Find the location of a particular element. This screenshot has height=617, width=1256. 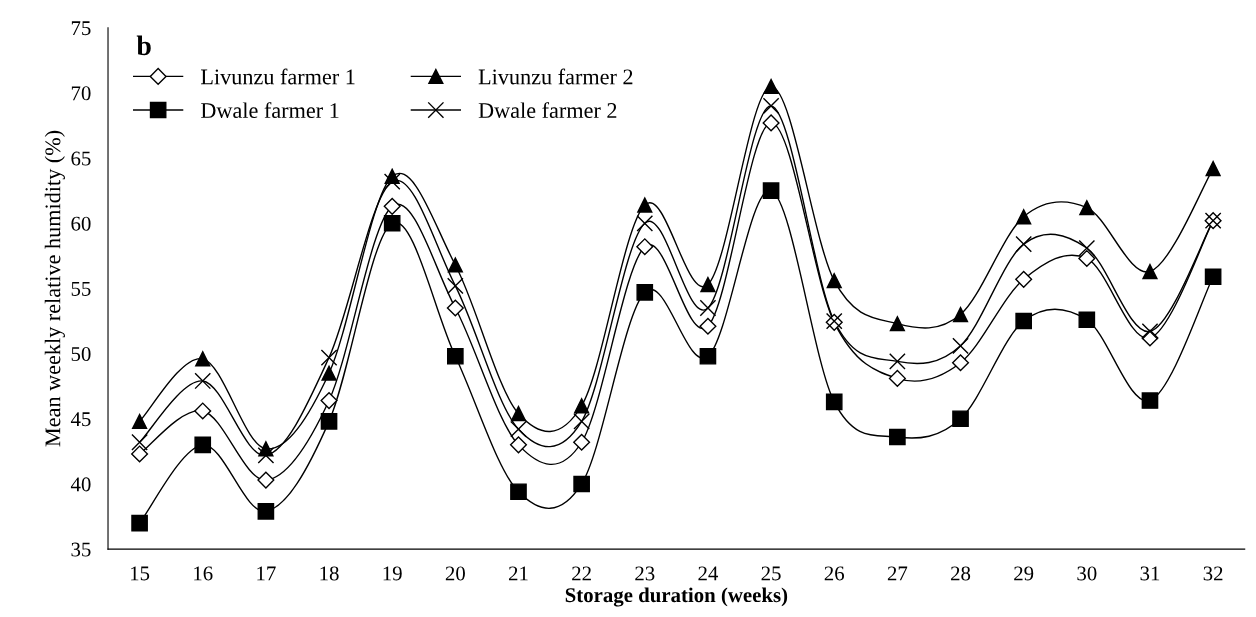

legend-label: Dwale farmer 1 is located at coordinates (270, 110).